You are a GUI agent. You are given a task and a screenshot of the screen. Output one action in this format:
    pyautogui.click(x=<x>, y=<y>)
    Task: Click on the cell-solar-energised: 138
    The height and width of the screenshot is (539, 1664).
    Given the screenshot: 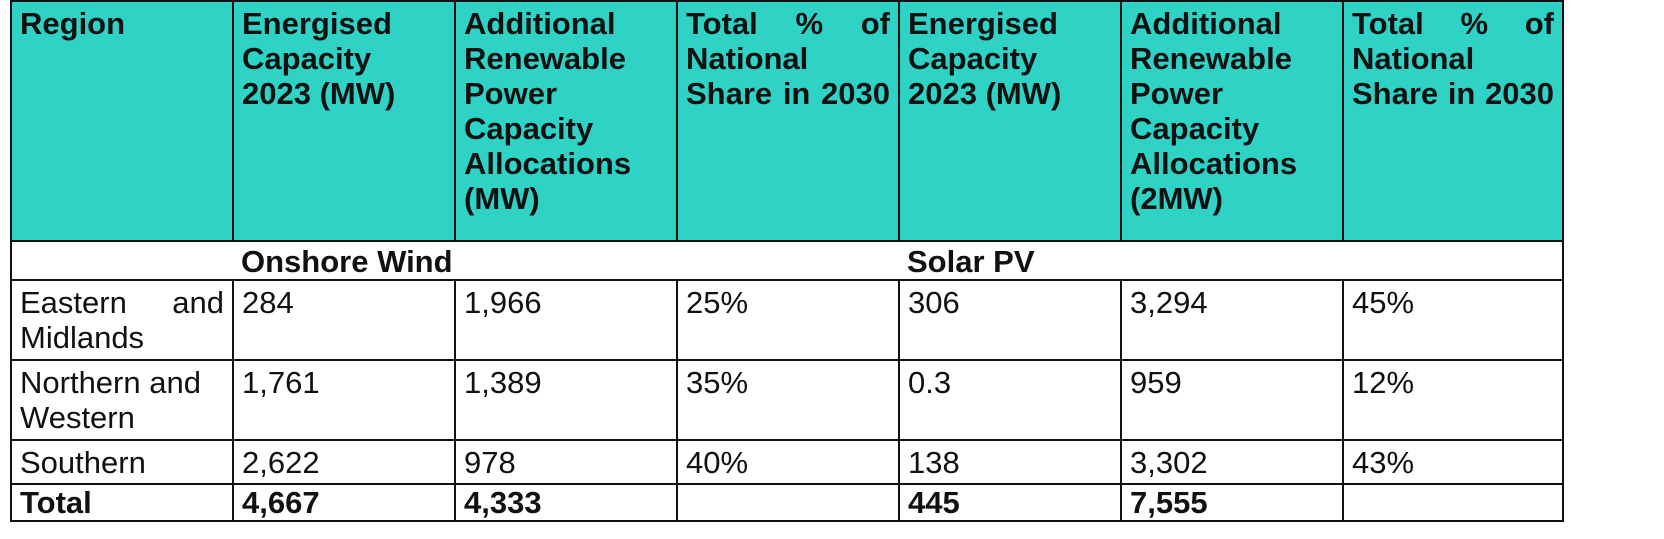 What is the action you would take?
    pyautogui.click(x=1010, y=462)
    